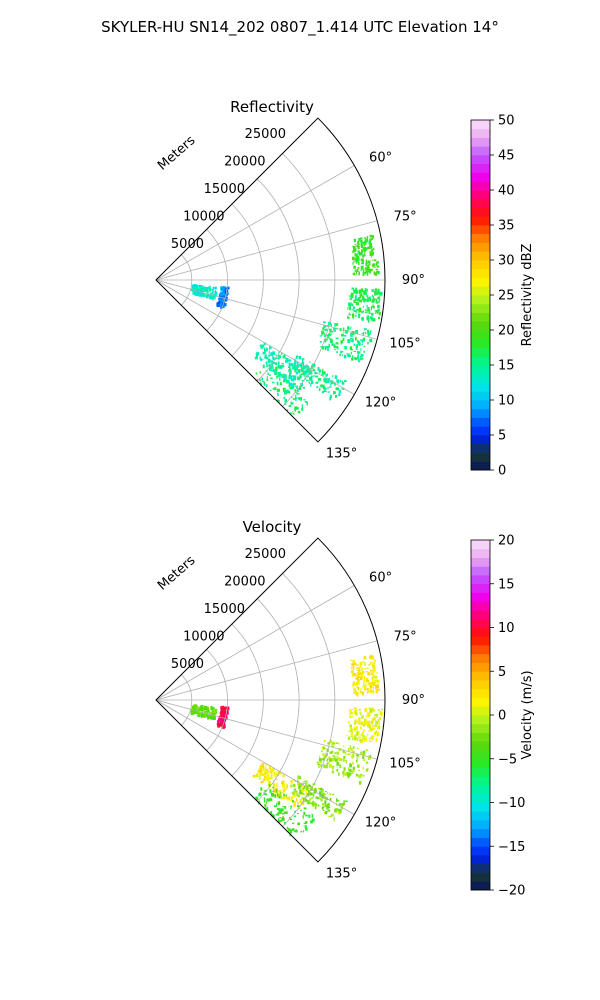 Image resolution: width=600 pixels, height=1000 pixels. Describe the element at coordinates (286, 324) in the screenshot. I see `echo-layer` at that location.